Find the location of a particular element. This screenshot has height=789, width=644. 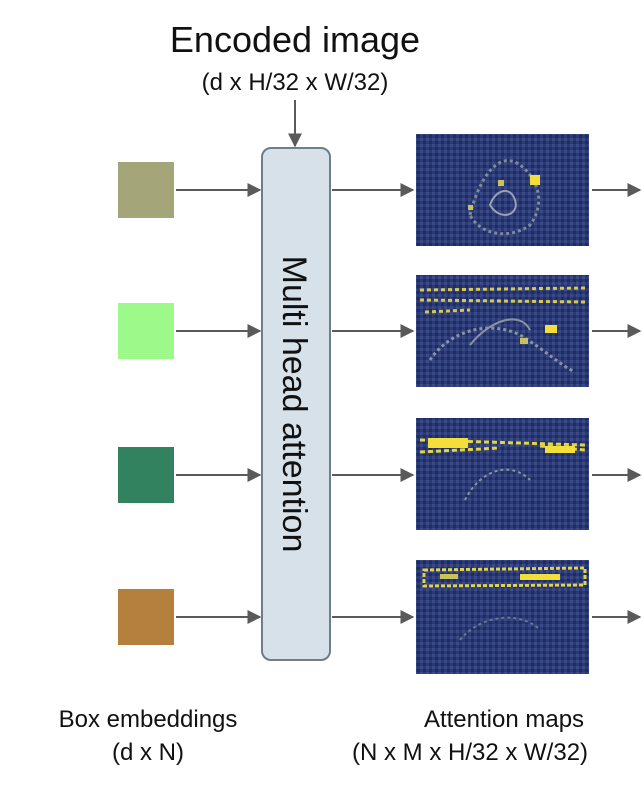

title: Encoded image is located at coordinates (295, 39).